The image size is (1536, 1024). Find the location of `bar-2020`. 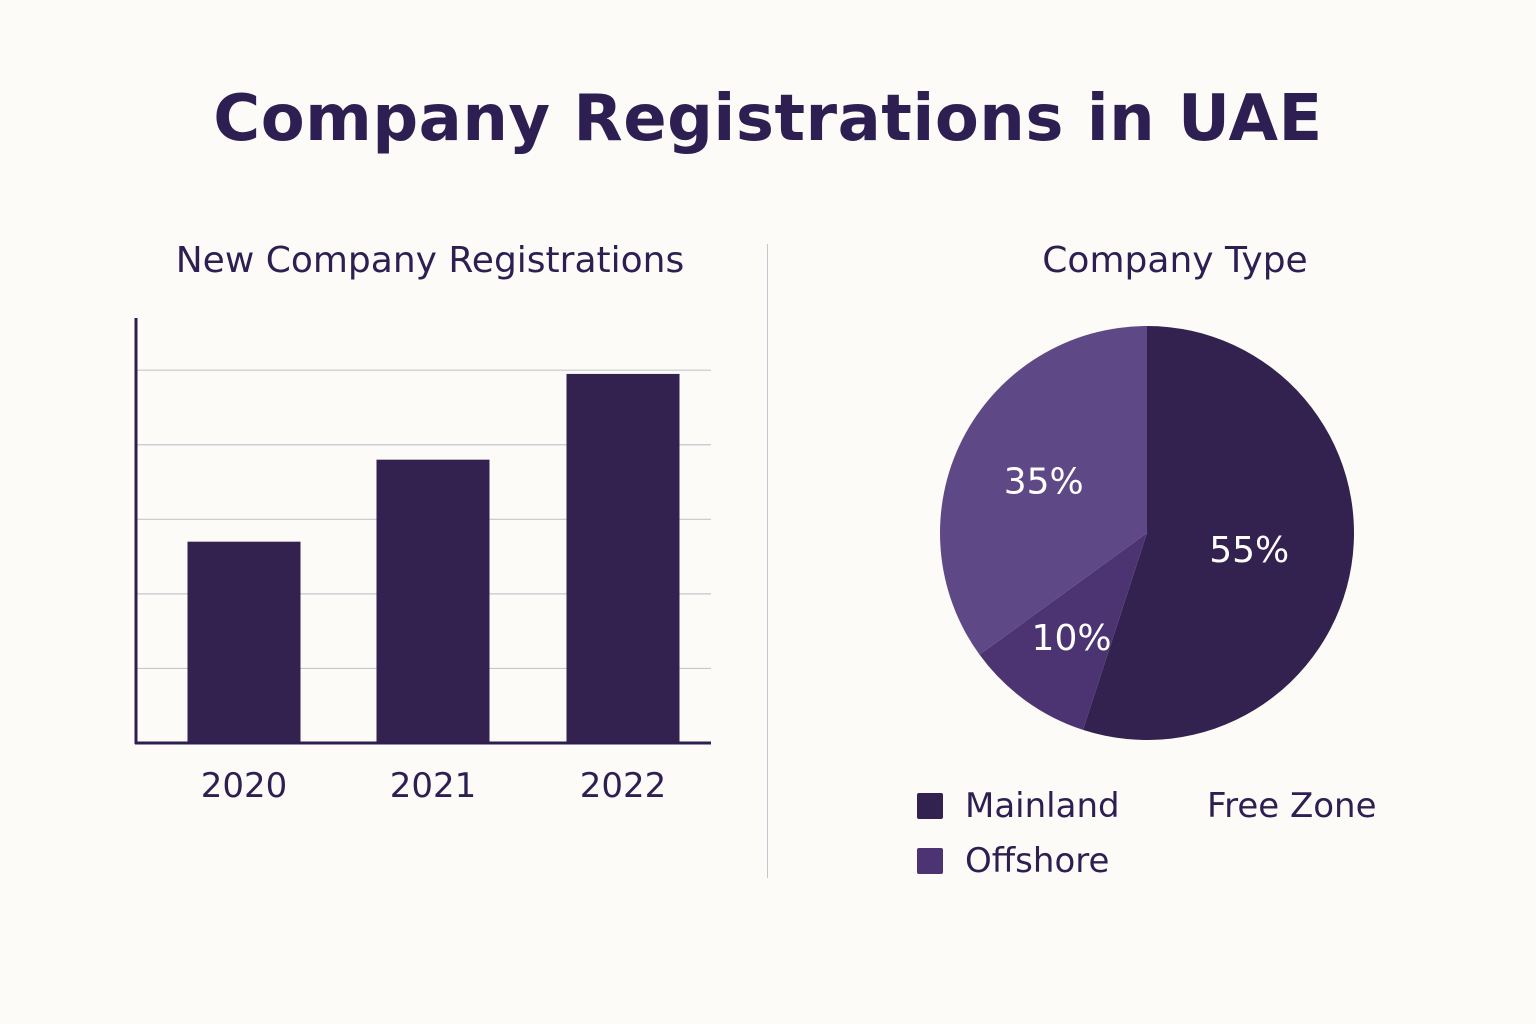

bar-2020 is located at coordinates (244, 642).